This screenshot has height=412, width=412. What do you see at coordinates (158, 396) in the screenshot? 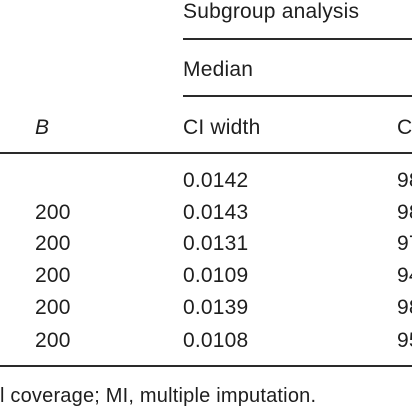
I see `table-footnote: l coverage; MI, multiple imputation.` at bounding box center [158, 396].